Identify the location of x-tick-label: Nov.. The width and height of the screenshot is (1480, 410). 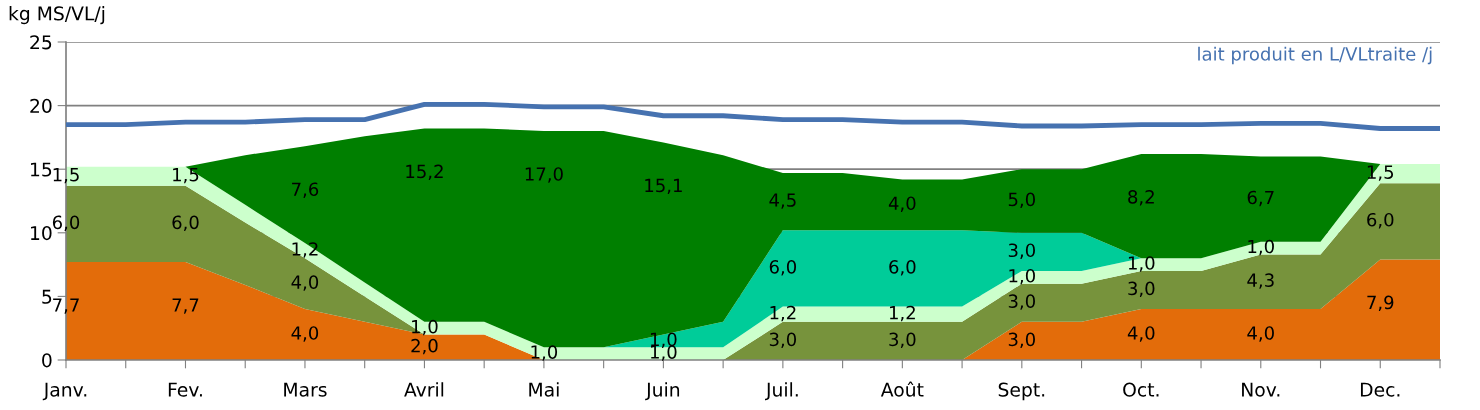
(1261, 389).